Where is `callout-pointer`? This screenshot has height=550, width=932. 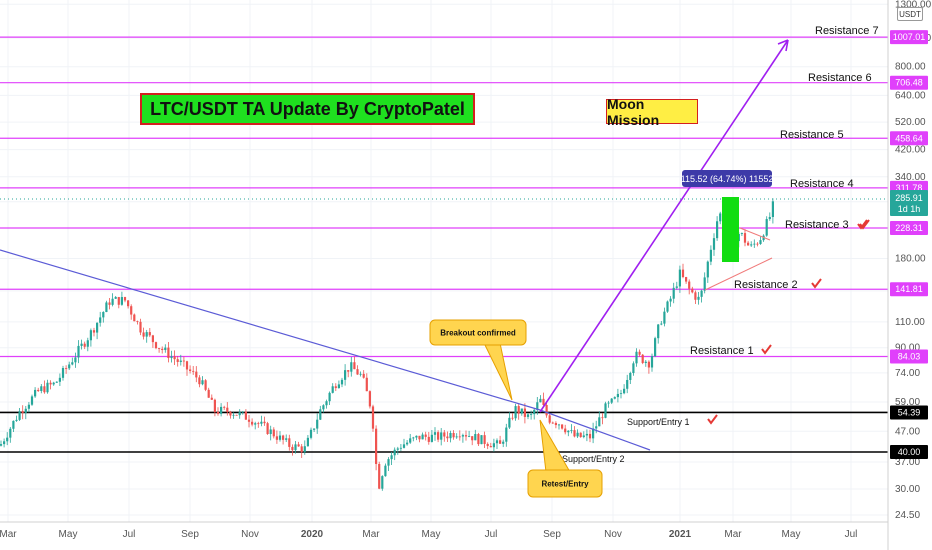 callout-pointer is located at coordinates (498, 371).